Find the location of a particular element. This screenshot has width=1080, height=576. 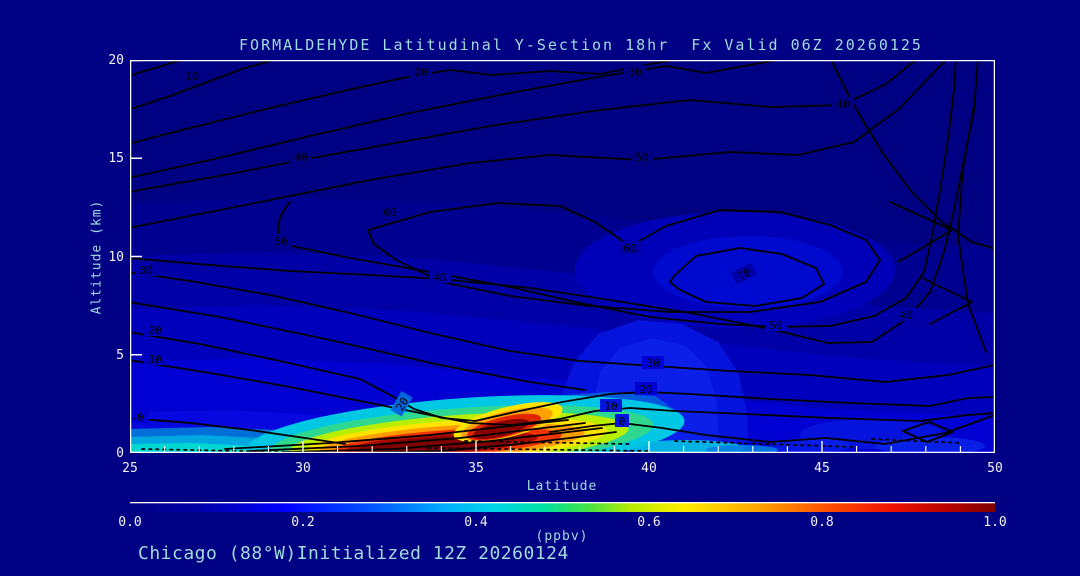

x-tick: 50 is located at coordinates (995, 468).